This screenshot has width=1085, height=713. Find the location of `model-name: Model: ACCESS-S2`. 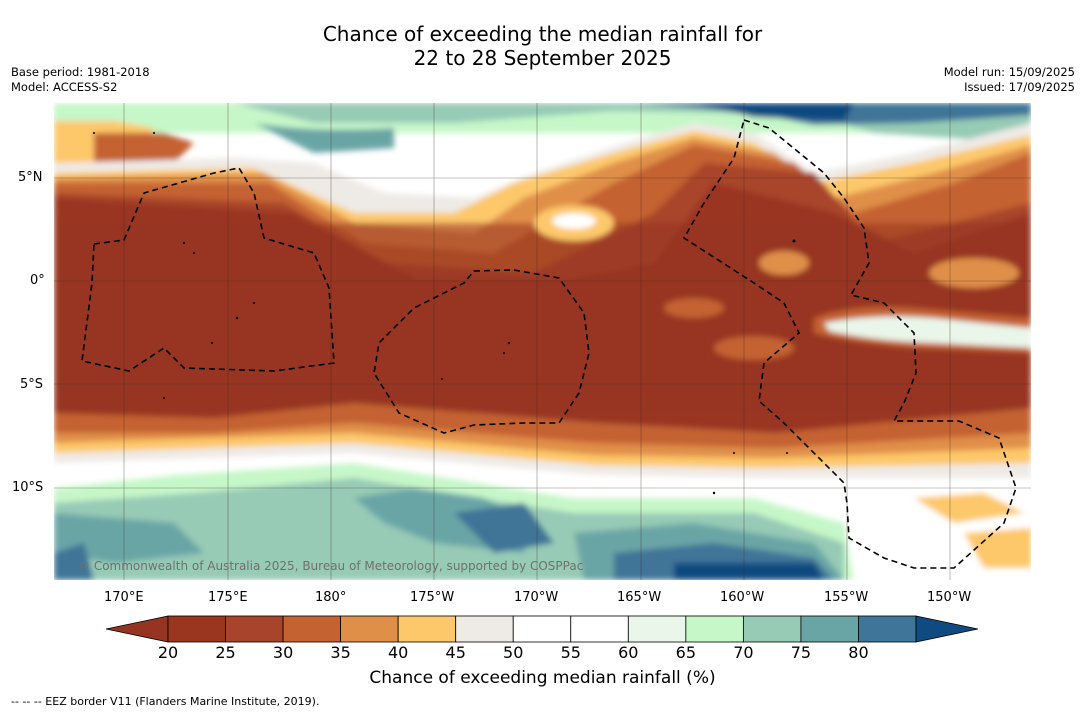

model-name: Model: ACCESS-S2 is located at coordinates (64, 87).